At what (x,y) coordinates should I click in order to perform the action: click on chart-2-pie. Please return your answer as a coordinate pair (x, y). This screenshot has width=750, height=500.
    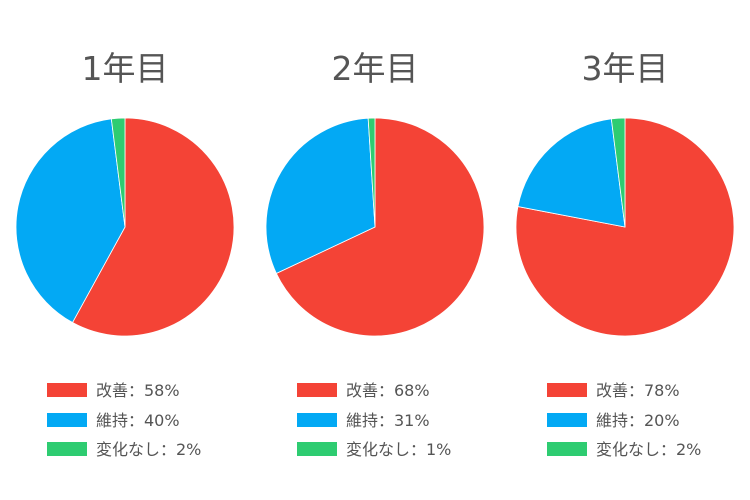
    Looking at the image, I should click on (375, 227).